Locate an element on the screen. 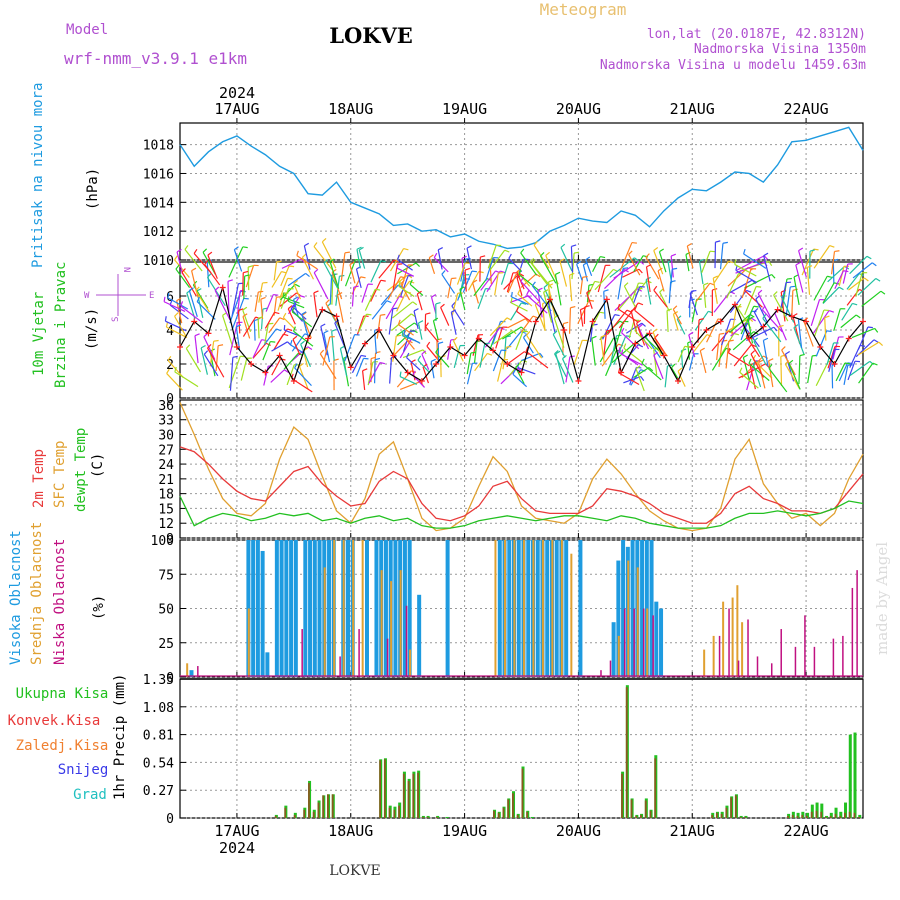  temperature-ytick-label: 24 is located at coordinates (166, 465).